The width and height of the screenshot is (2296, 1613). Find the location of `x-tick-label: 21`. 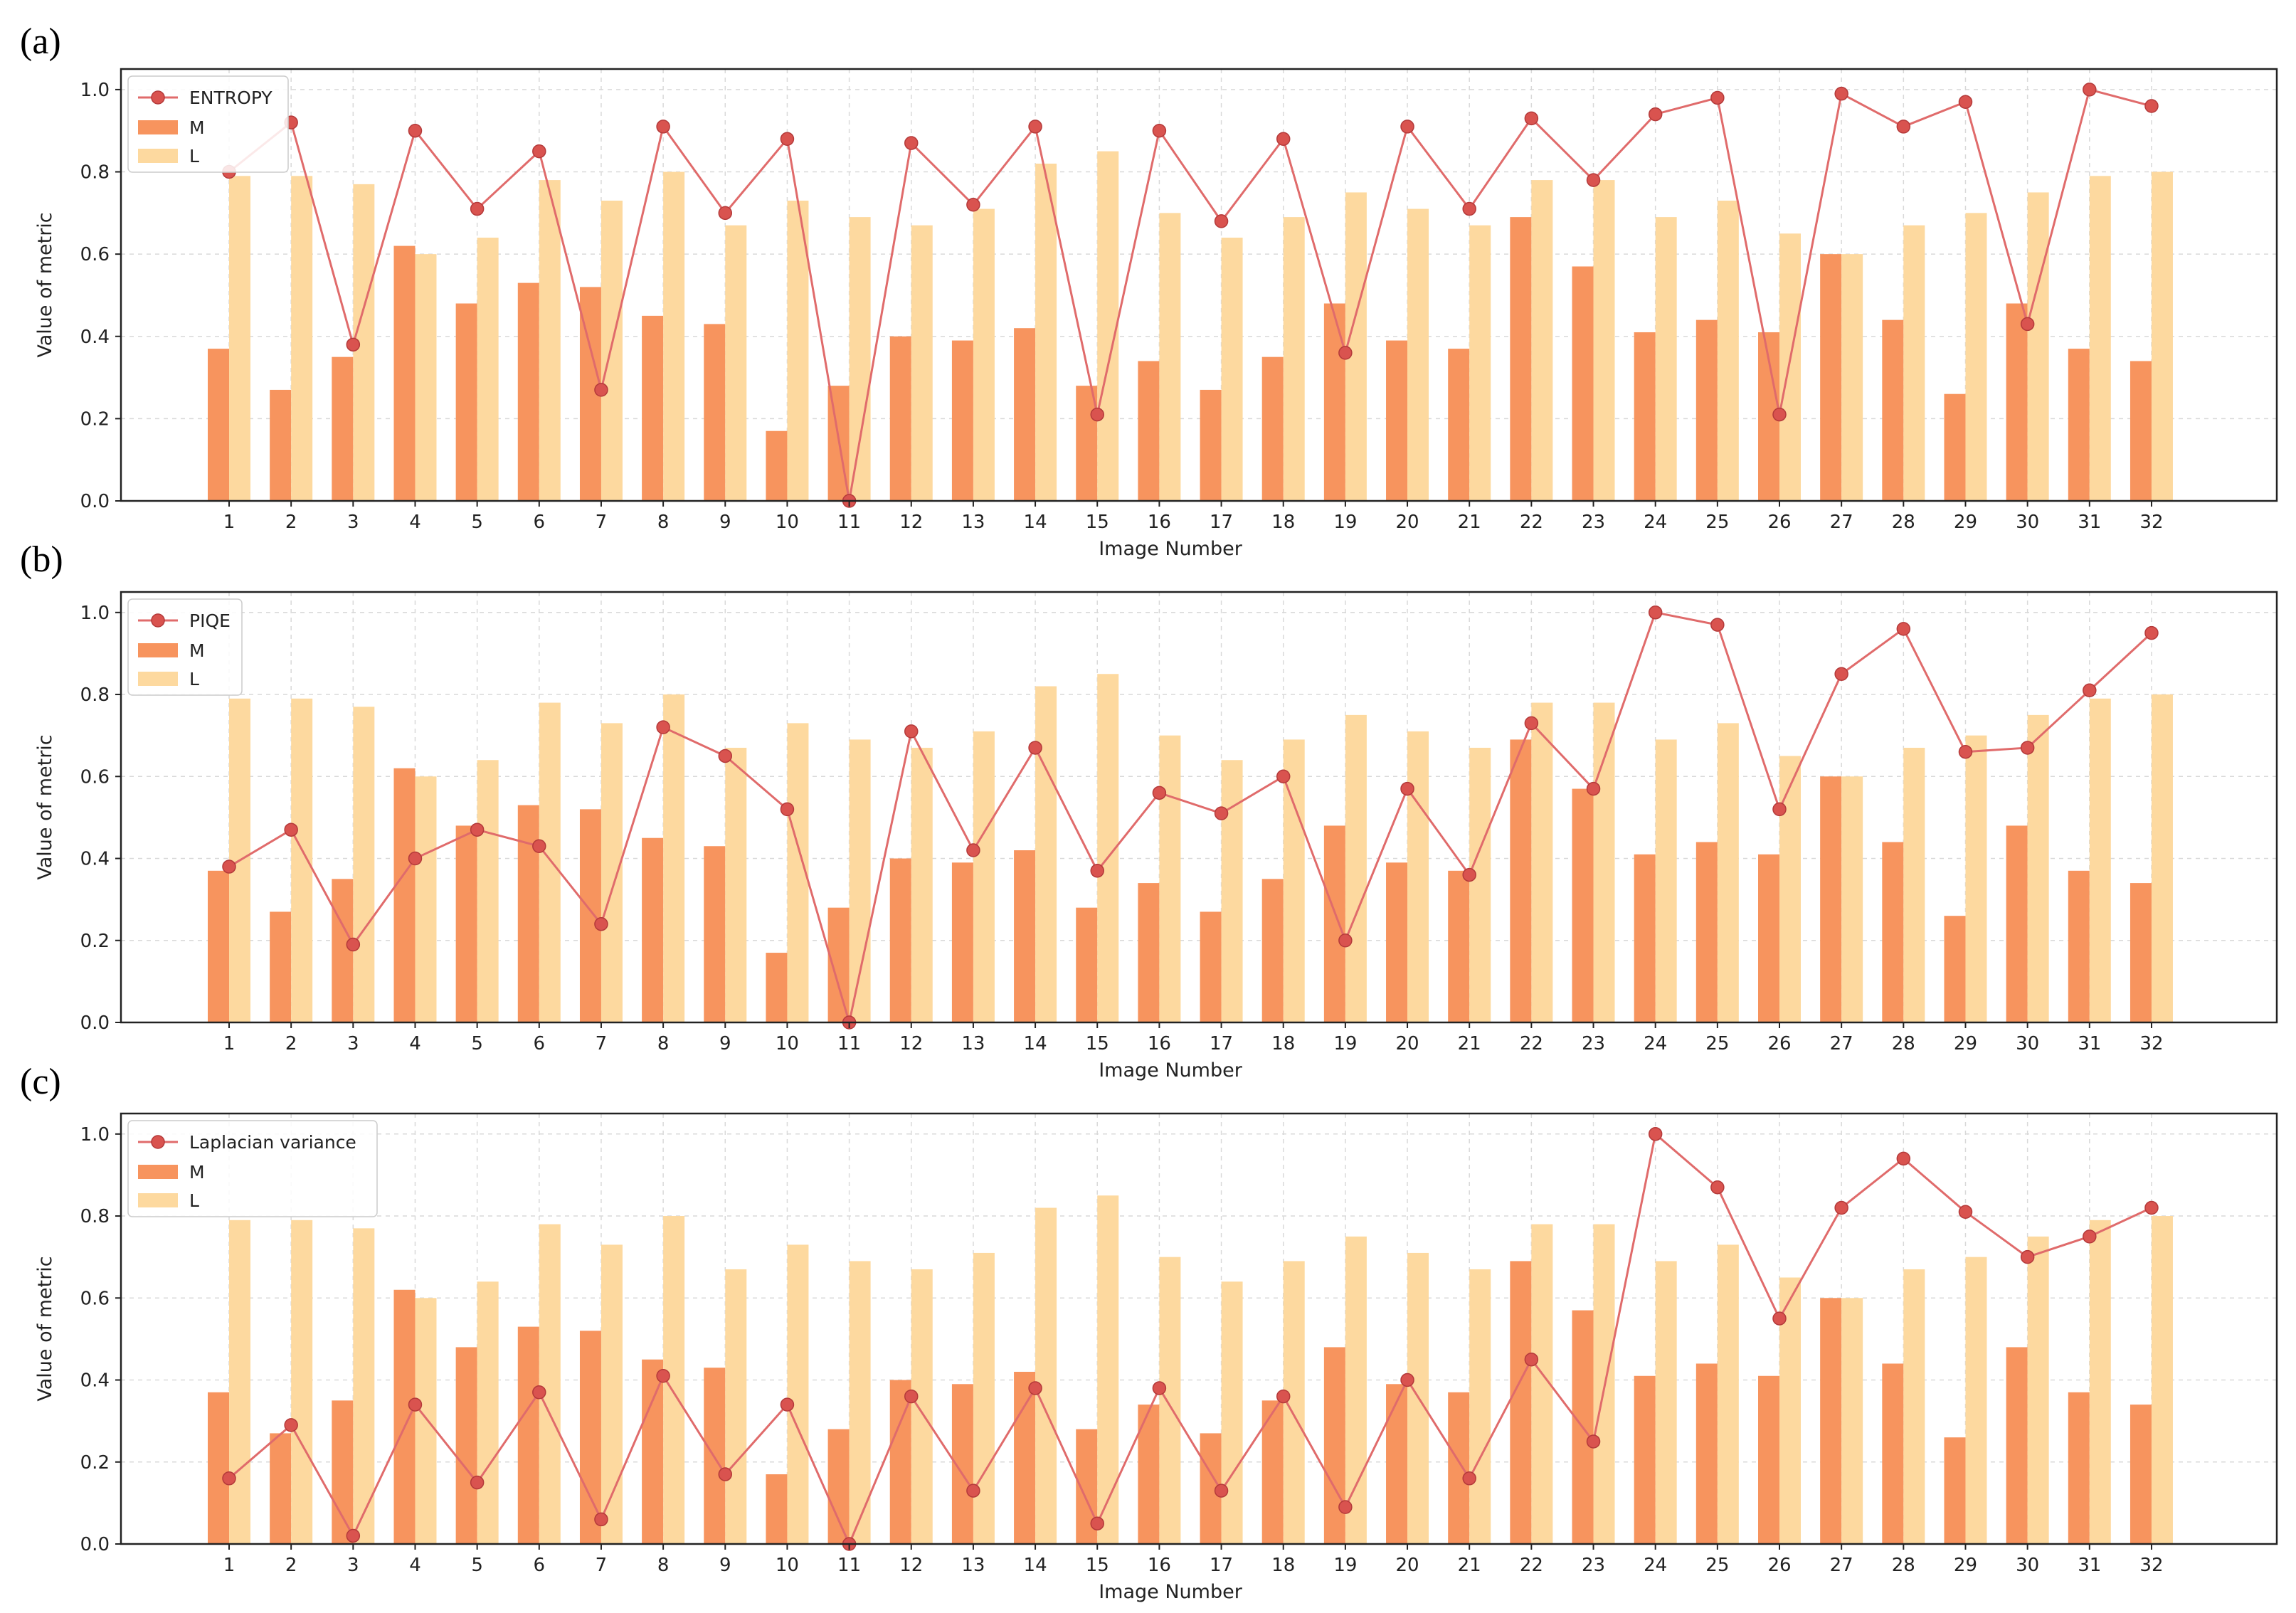

x-tick-label: 21 is located at coordinates (1469, 1565).